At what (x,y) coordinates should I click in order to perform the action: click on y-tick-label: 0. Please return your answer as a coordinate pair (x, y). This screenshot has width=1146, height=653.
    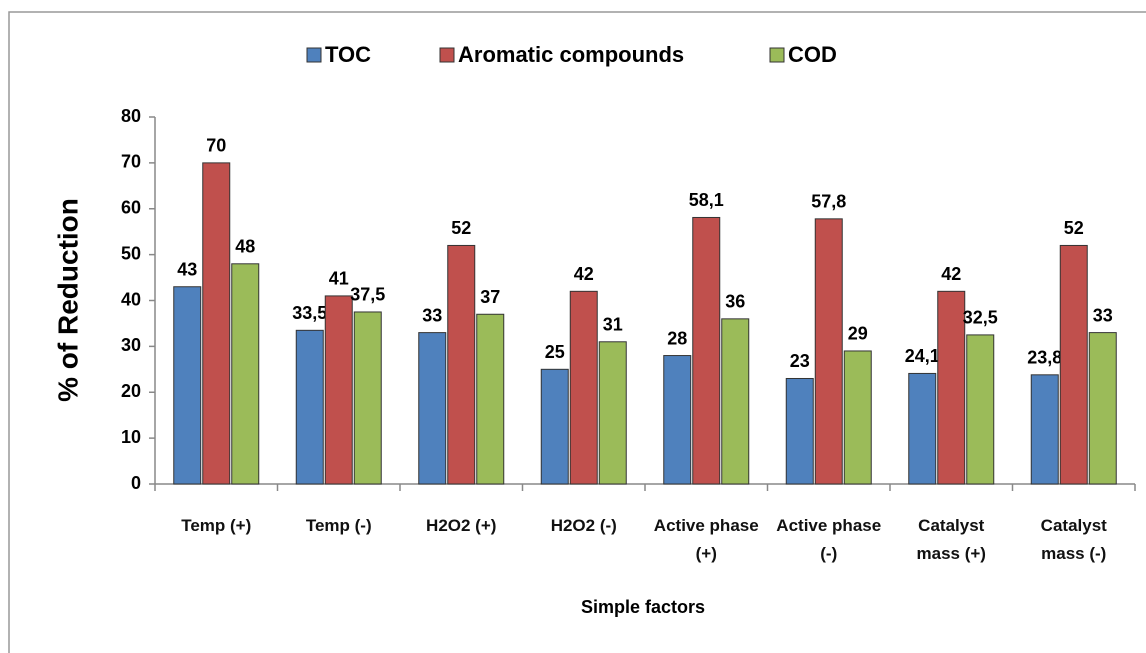
    Looking at the image, I should click on (136, 483).